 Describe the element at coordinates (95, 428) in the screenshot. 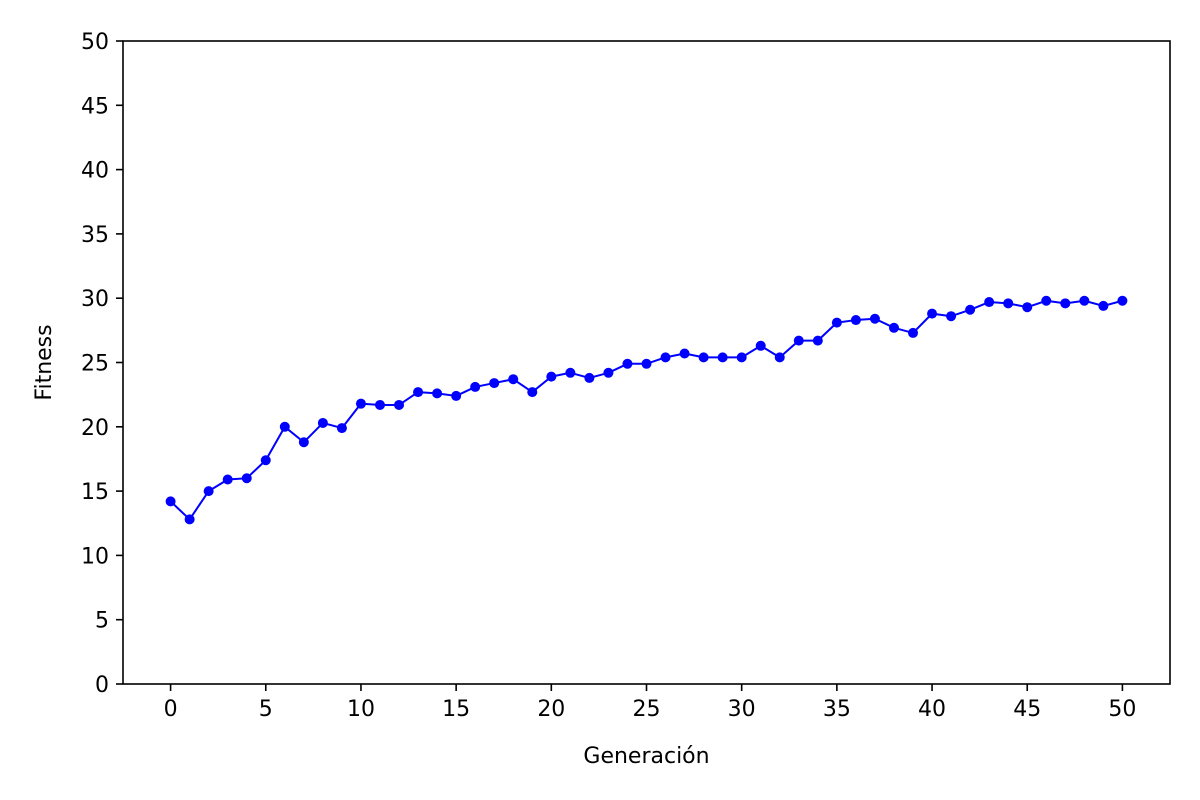

I see `y-tick-label: 20` at that location.